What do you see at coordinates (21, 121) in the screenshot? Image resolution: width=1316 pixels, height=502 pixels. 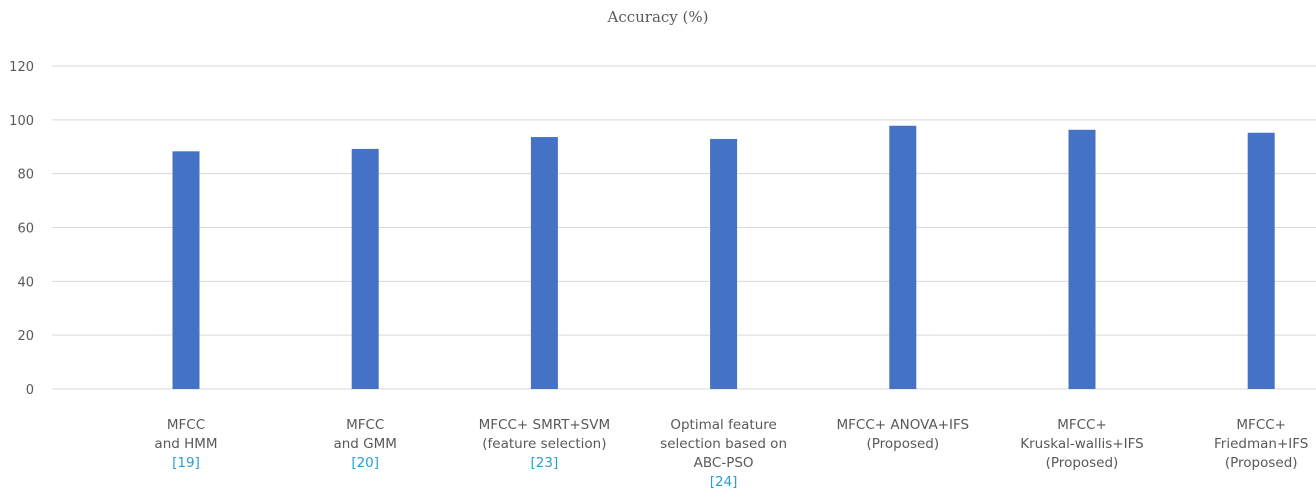 I see `y-tick-label: 100` at bounding box center [21, 121].